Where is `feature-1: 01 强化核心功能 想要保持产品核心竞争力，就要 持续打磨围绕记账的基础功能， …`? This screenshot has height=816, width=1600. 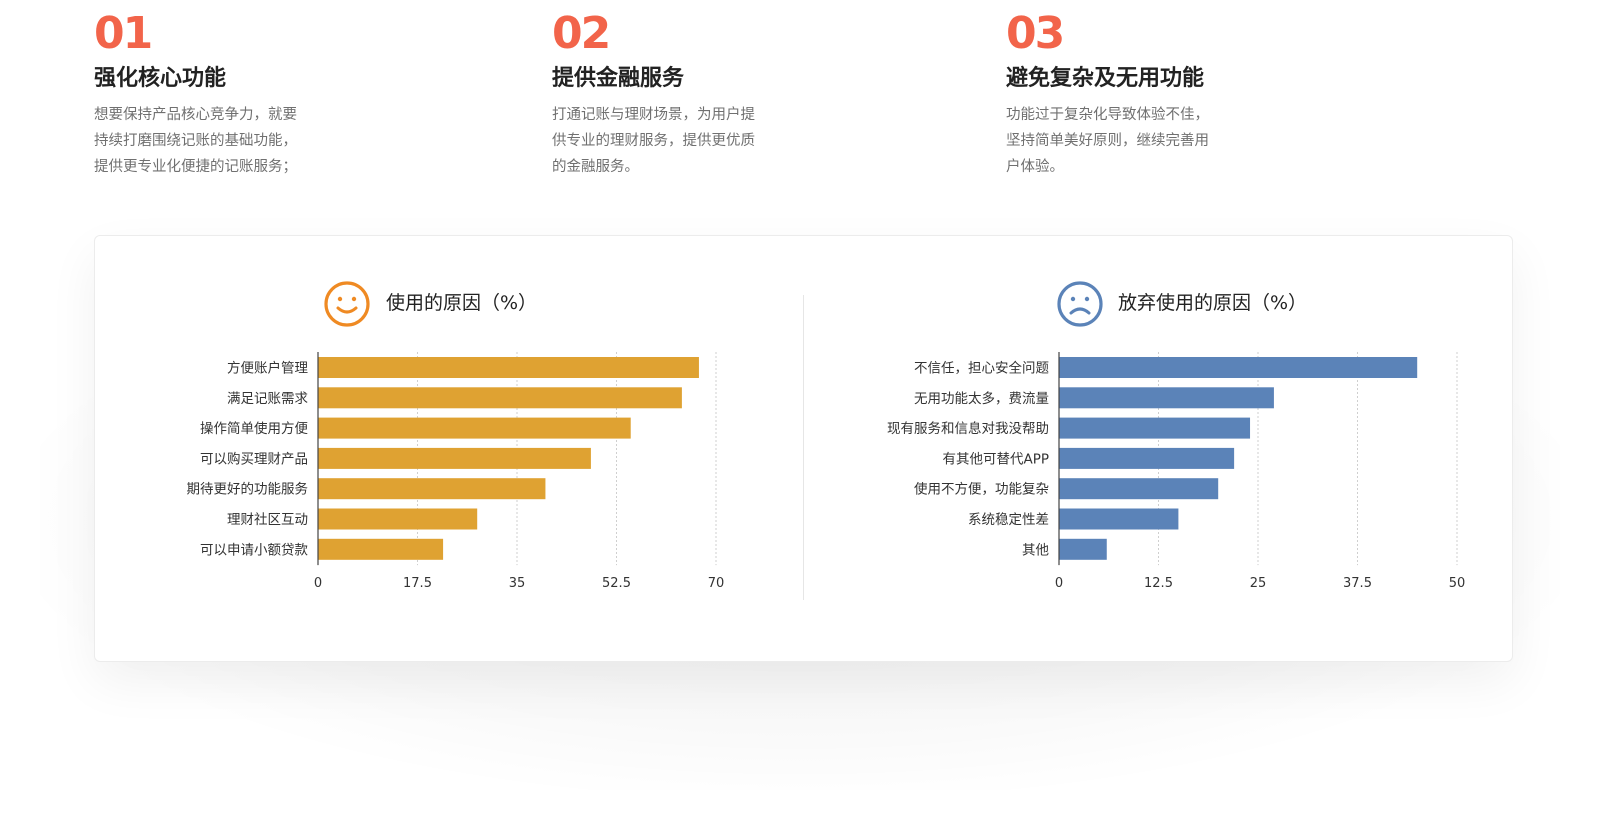
feature-1: 01 强化核心功能 想要保持产品核心竞争力，就要 持续打磨围绕记账的基础功能， … is located at coordinates (244, 95).